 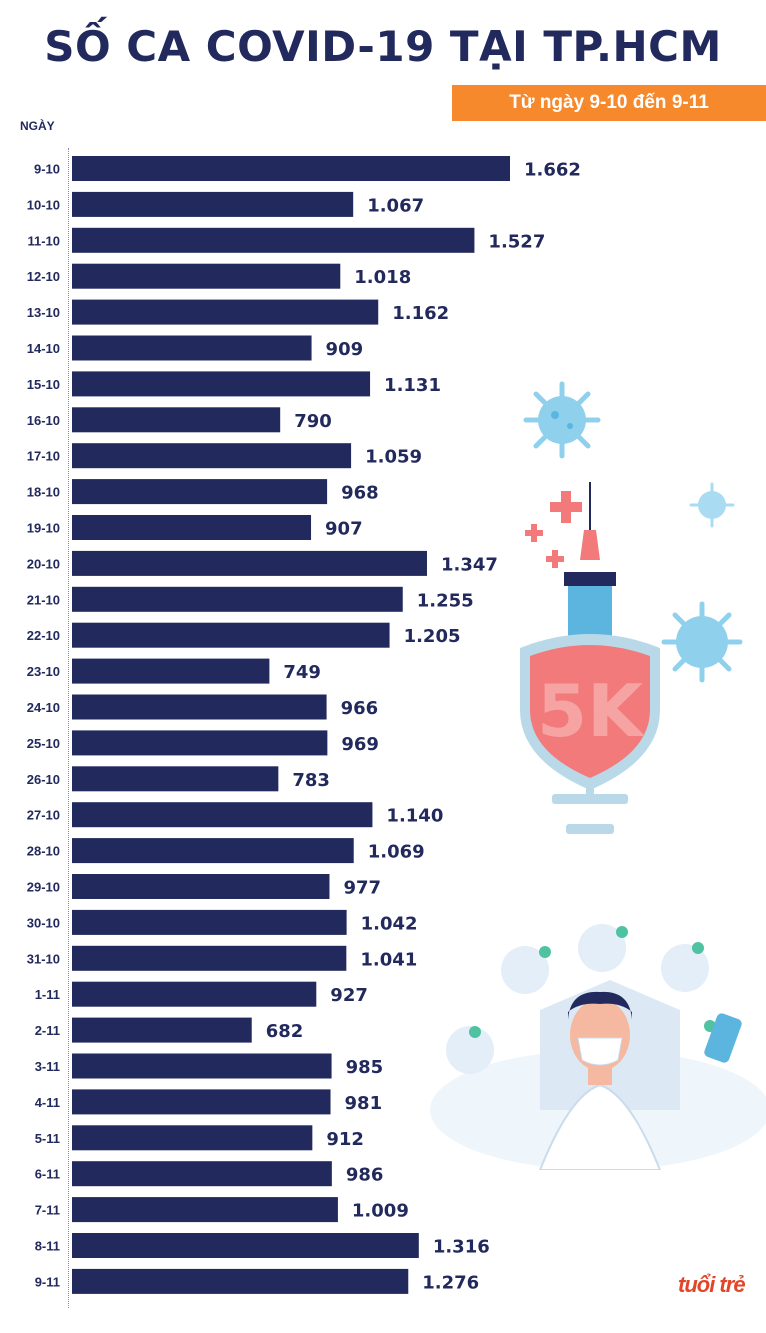 What do you see at coordinates (388, 959) in the screenshot?
I see `data-label: 1.041` at bounding box center [388, 959].